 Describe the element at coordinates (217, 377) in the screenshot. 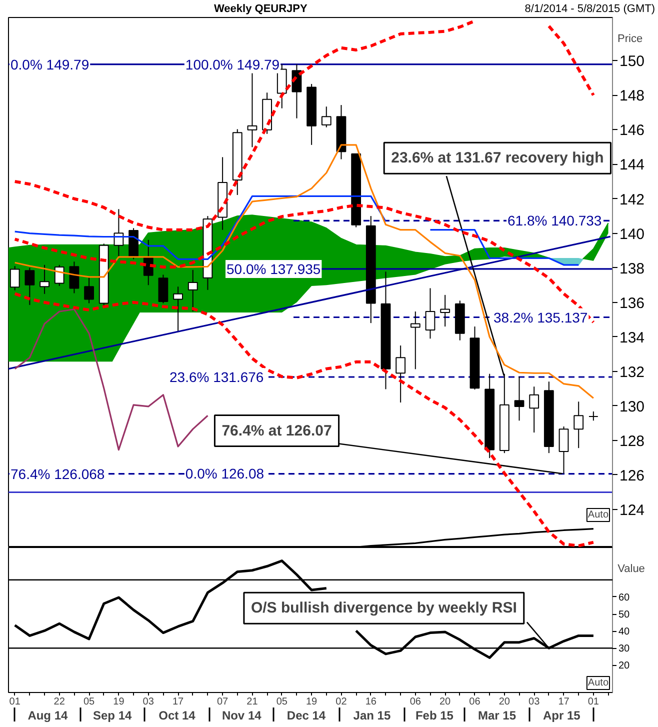

I see `ref-line-label: 23.6% 131.676` at that location.